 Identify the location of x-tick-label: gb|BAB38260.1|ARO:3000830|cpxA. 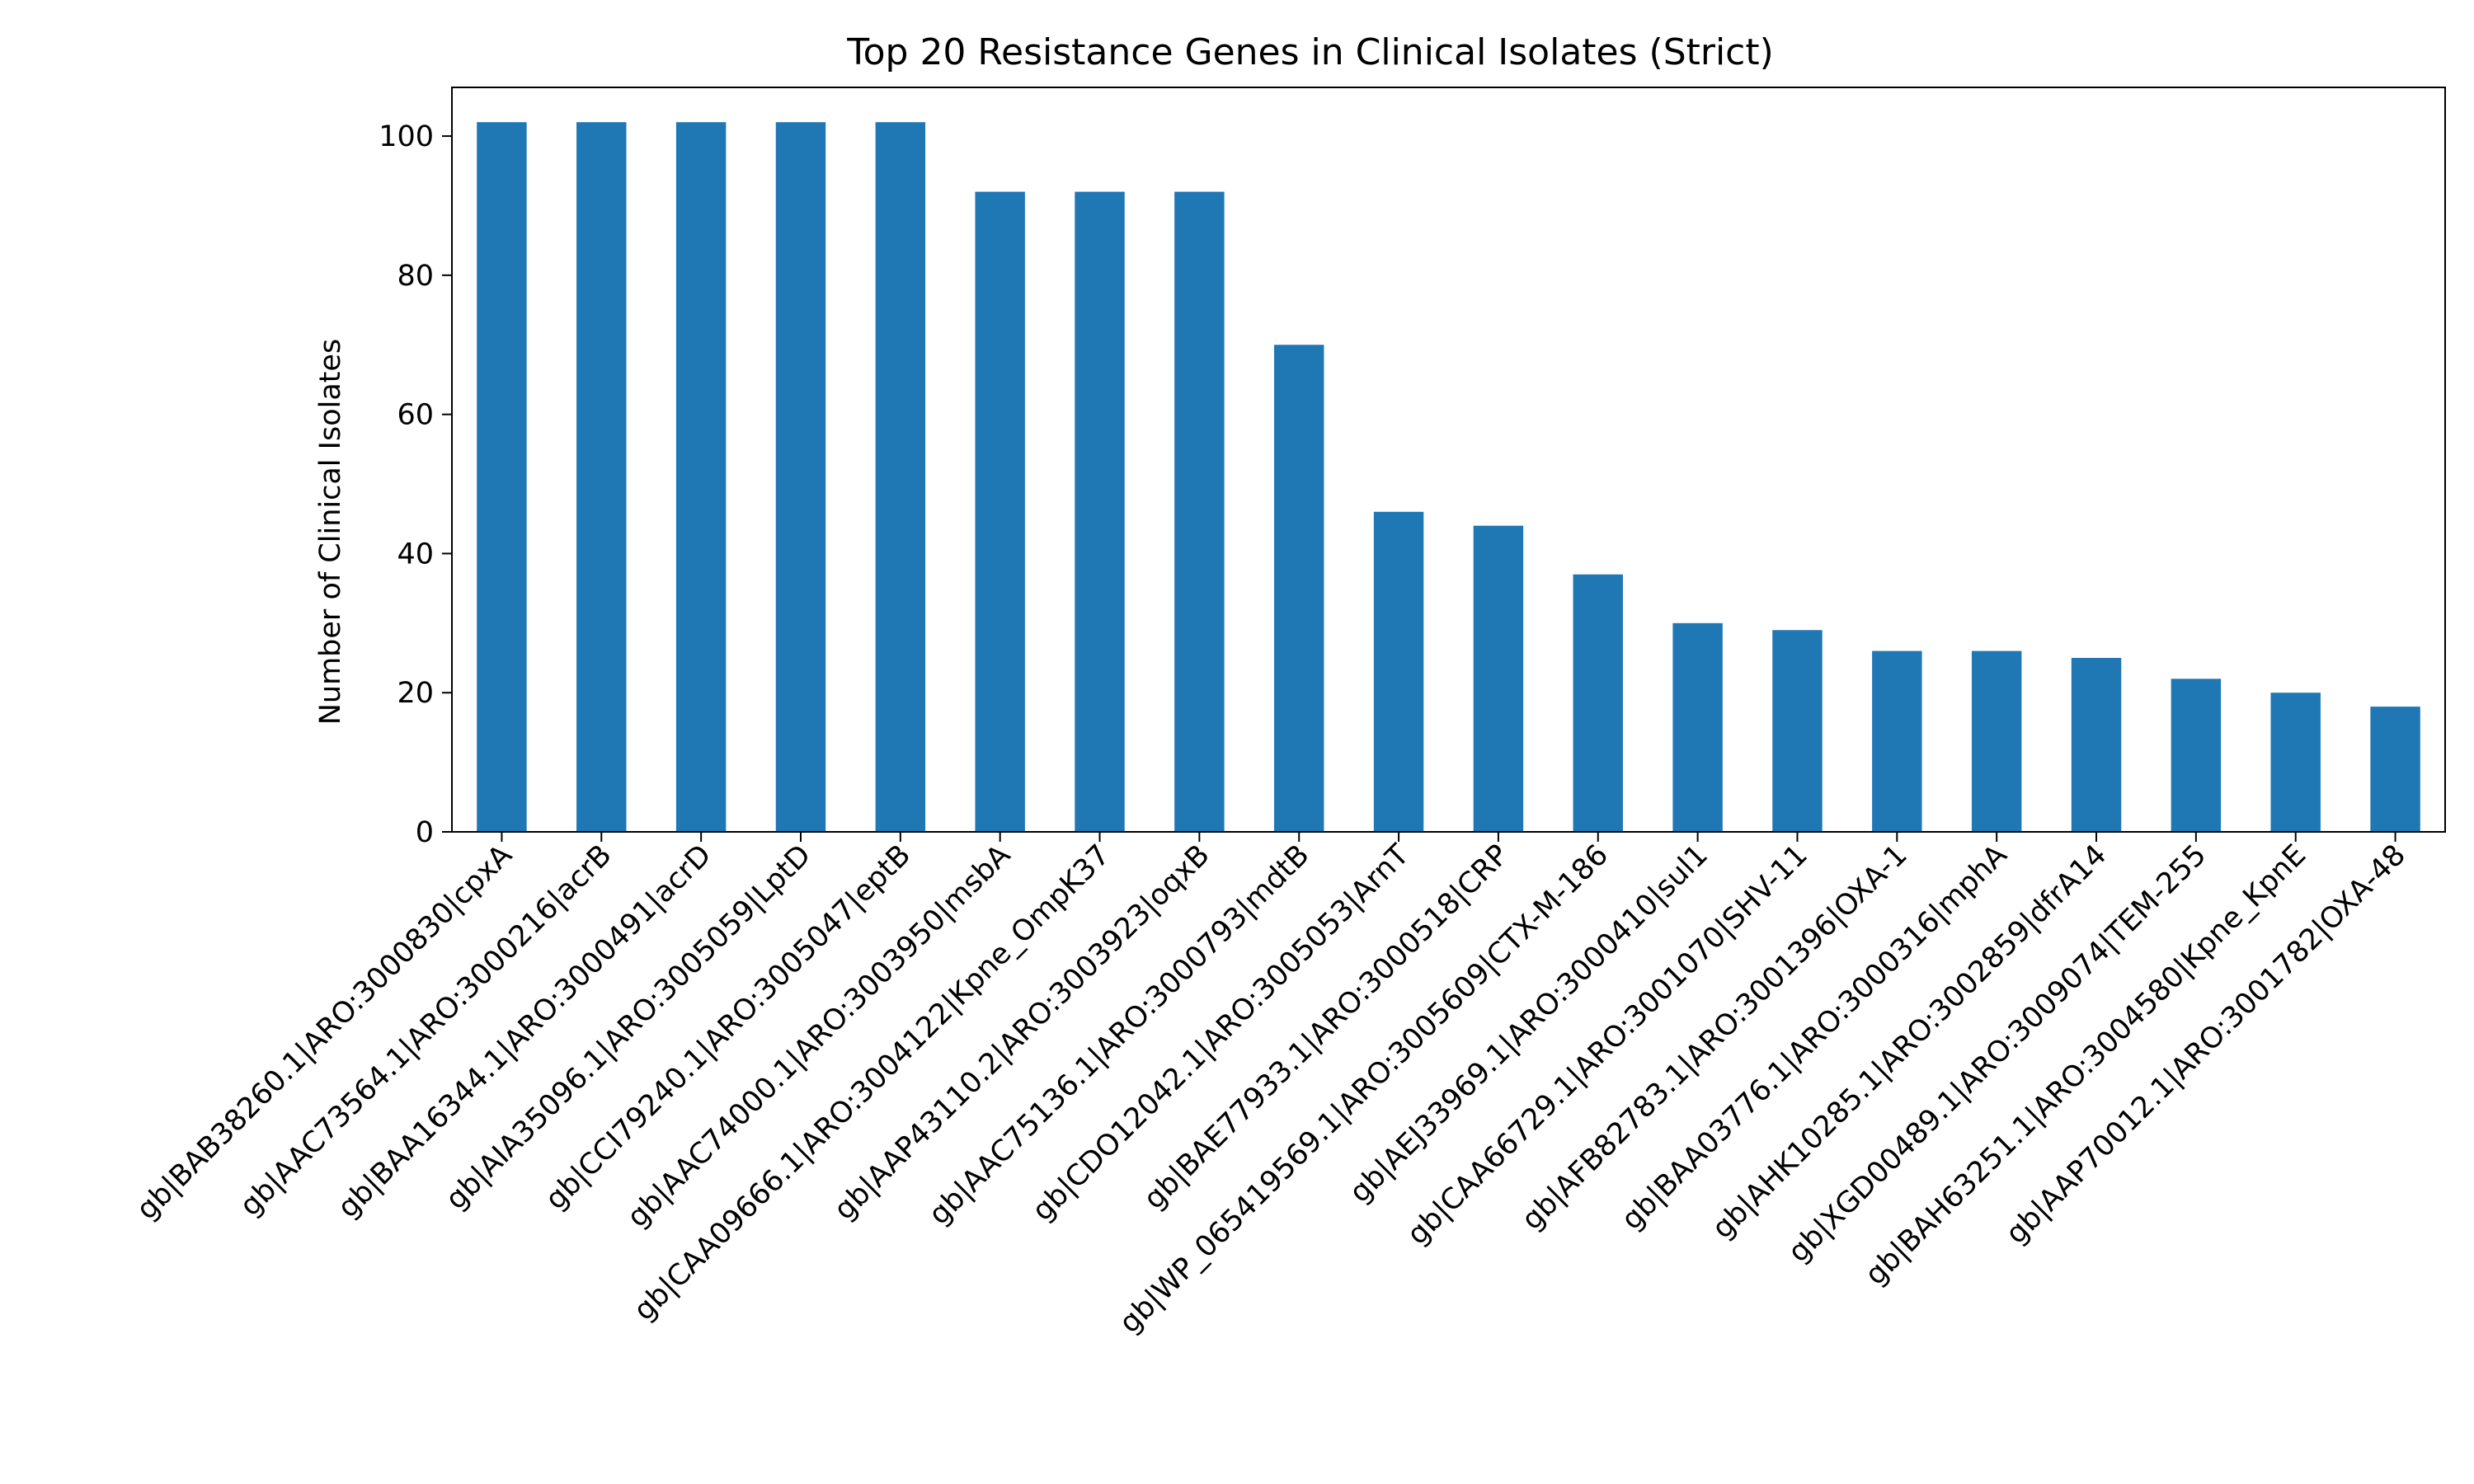
(324, 1032).